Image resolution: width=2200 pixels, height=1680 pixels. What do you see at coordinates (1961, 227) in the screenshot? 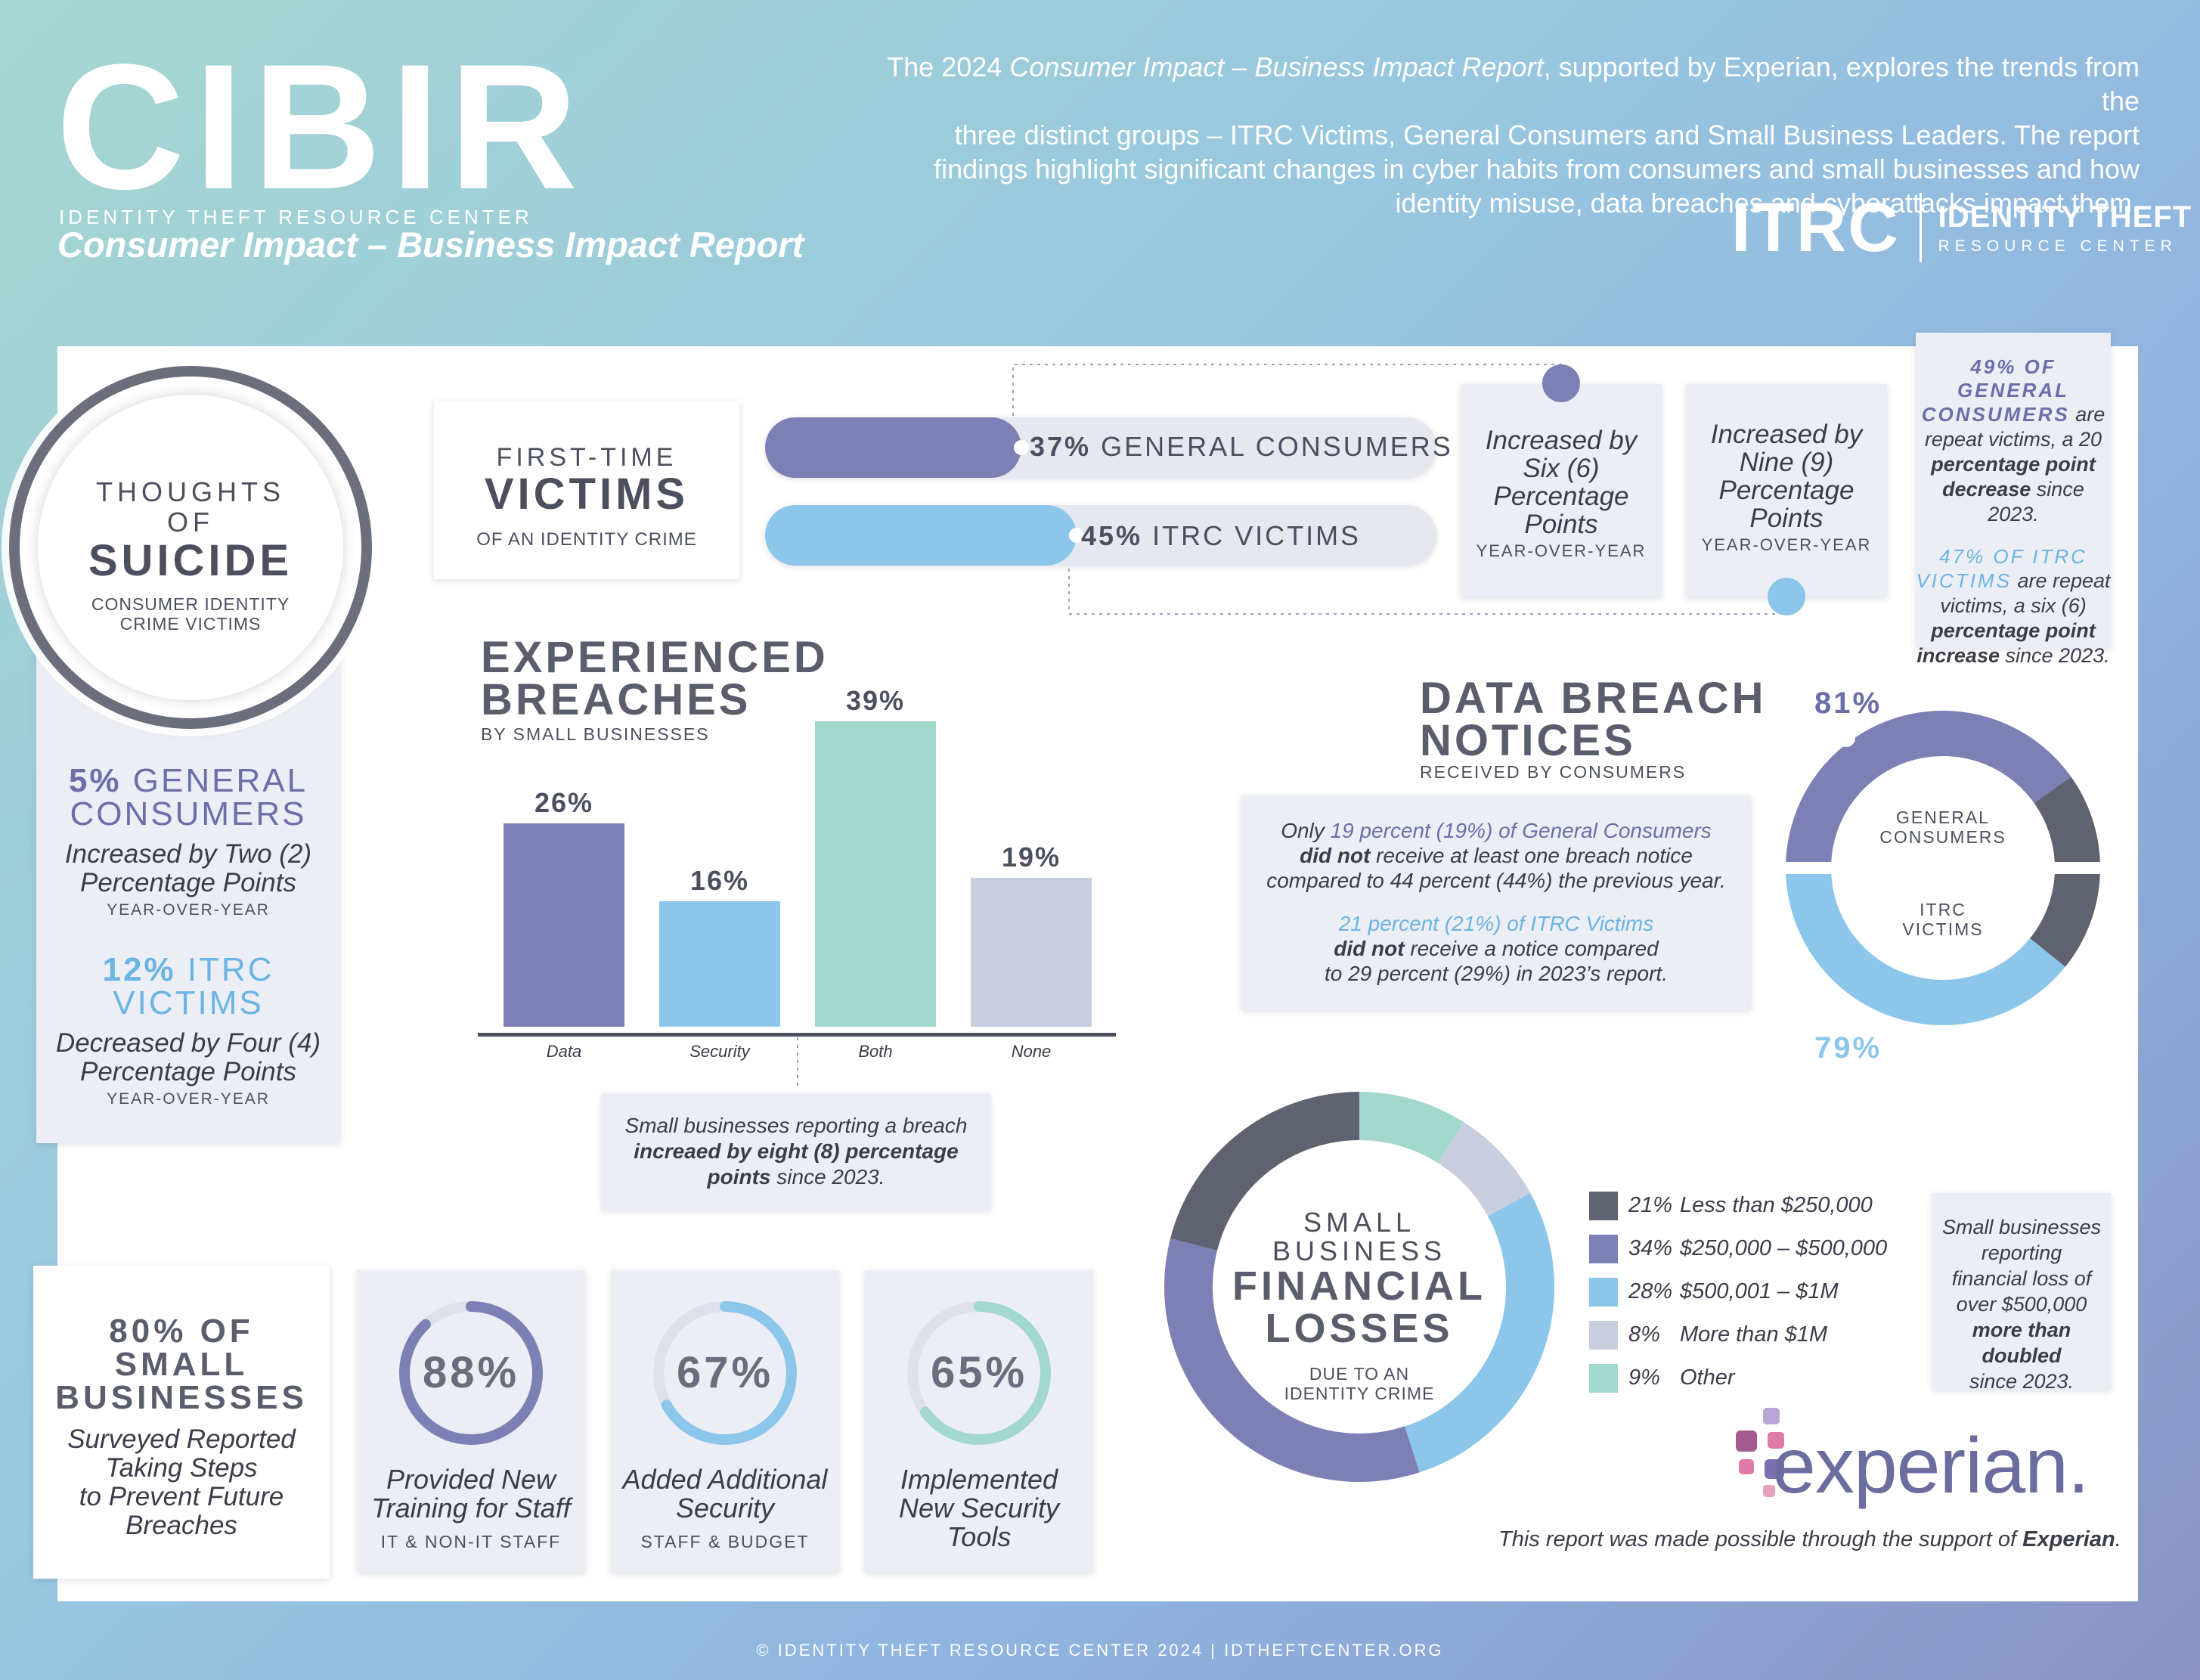
I see `itrc-logo: ITRC IDENTITY THEFT RESOURCE CENTER` at bounding box center [1961, 227].